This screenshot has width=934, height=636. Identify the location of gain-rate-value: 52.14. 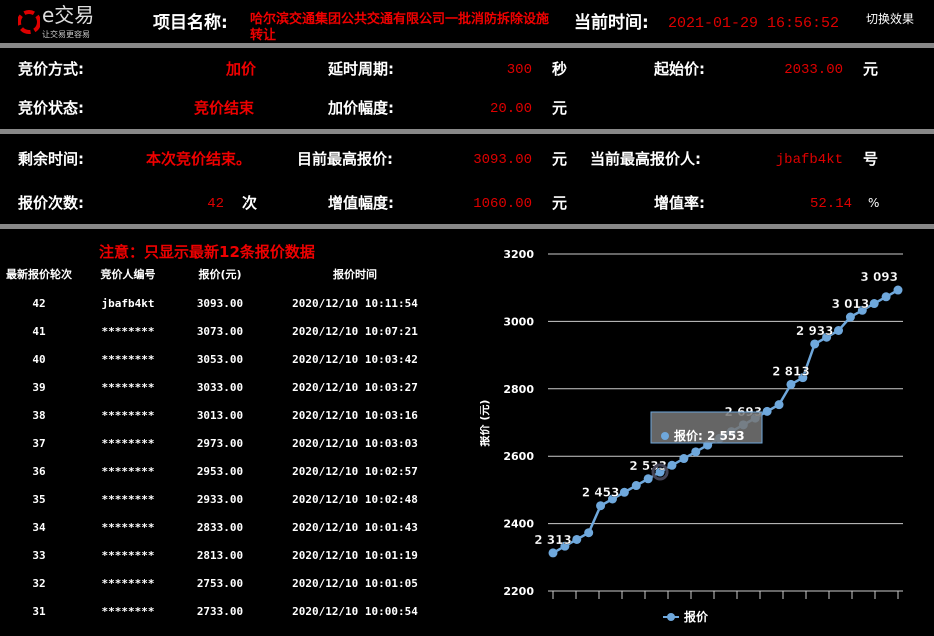
(830, 204).